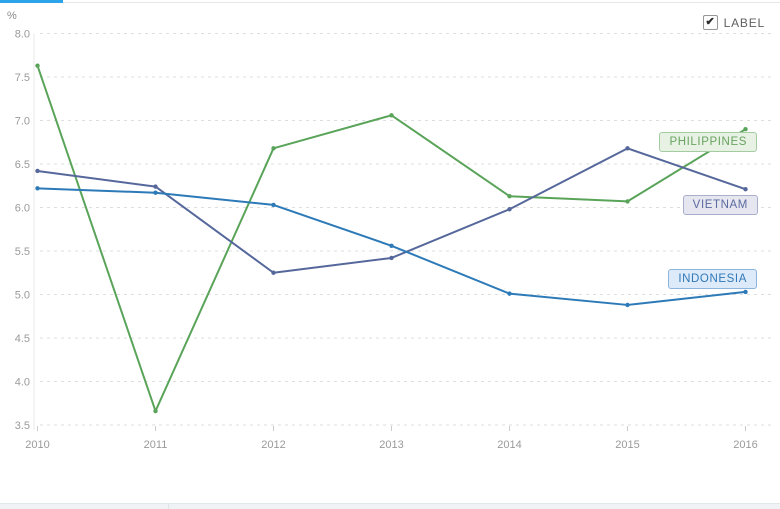 The height and width of the screenshot is (509, 780). I want to click on bottom-panel-edge, so click(390, 506).